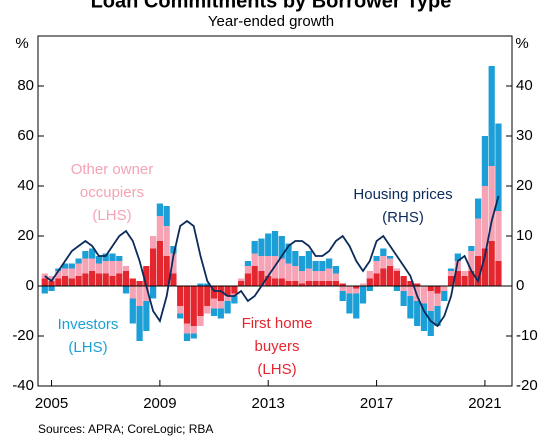  What do you see at coordinates (21, 43) in the screenshot?
I see `y-unit: %` at bounding box center [21, 43].